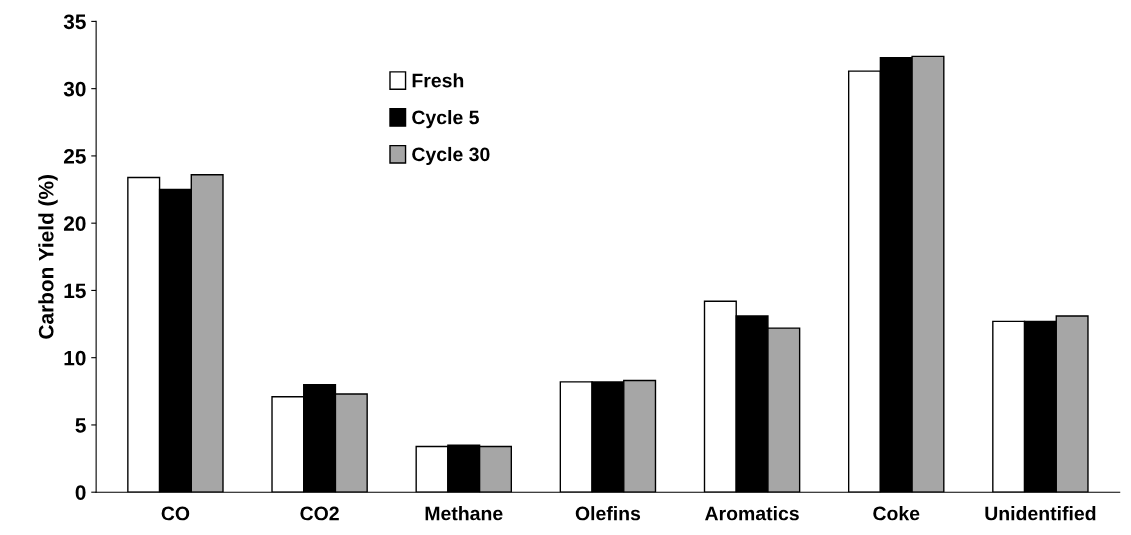 Image resolution: width=1131 pixels, height=535 pixels. I want to click on y-tick-label: 0, so click(80, 492).